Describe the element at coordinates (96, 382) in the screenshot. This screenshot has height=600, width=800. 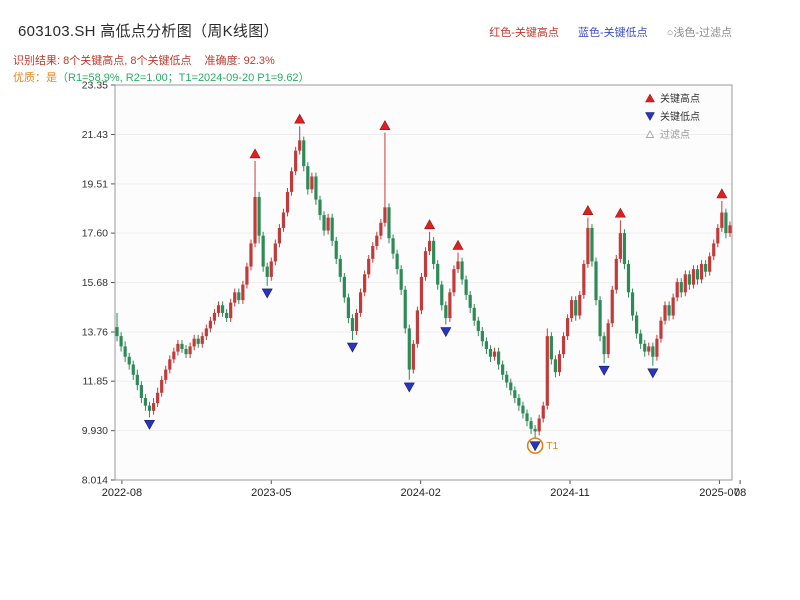
I see `y-tick-label: 11.85` at that location.